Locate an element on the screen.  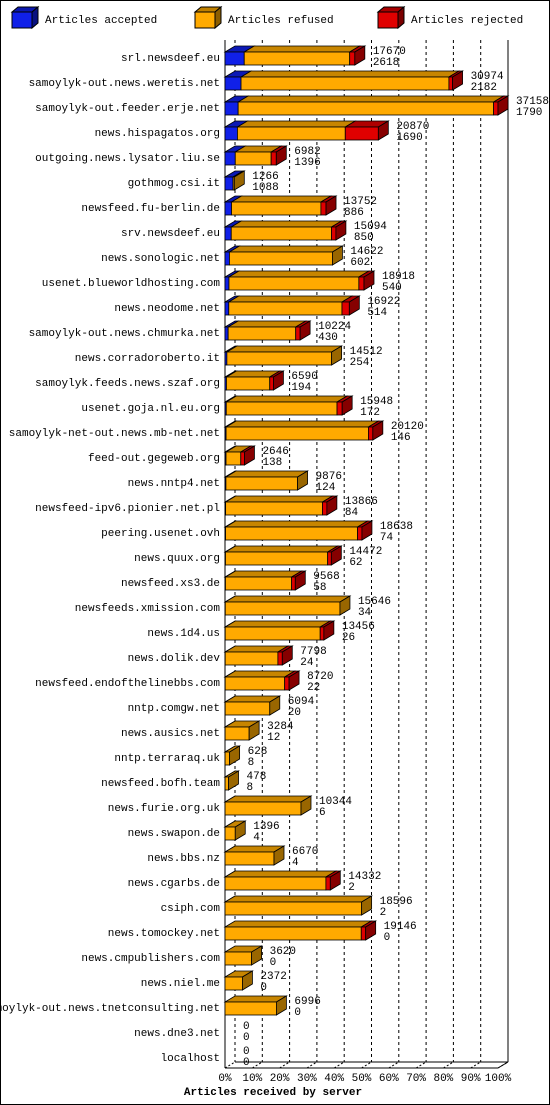
y-tick-label: feed-out.gegeweb.org is located at coordinates (154, 459).